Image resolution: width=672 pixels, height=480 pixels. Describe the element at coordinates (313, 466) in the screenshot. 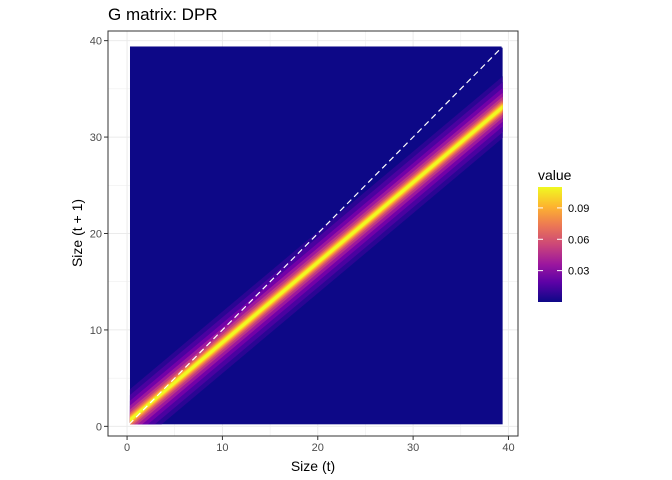

I see `x-axis-title: Size (t)` at that location.